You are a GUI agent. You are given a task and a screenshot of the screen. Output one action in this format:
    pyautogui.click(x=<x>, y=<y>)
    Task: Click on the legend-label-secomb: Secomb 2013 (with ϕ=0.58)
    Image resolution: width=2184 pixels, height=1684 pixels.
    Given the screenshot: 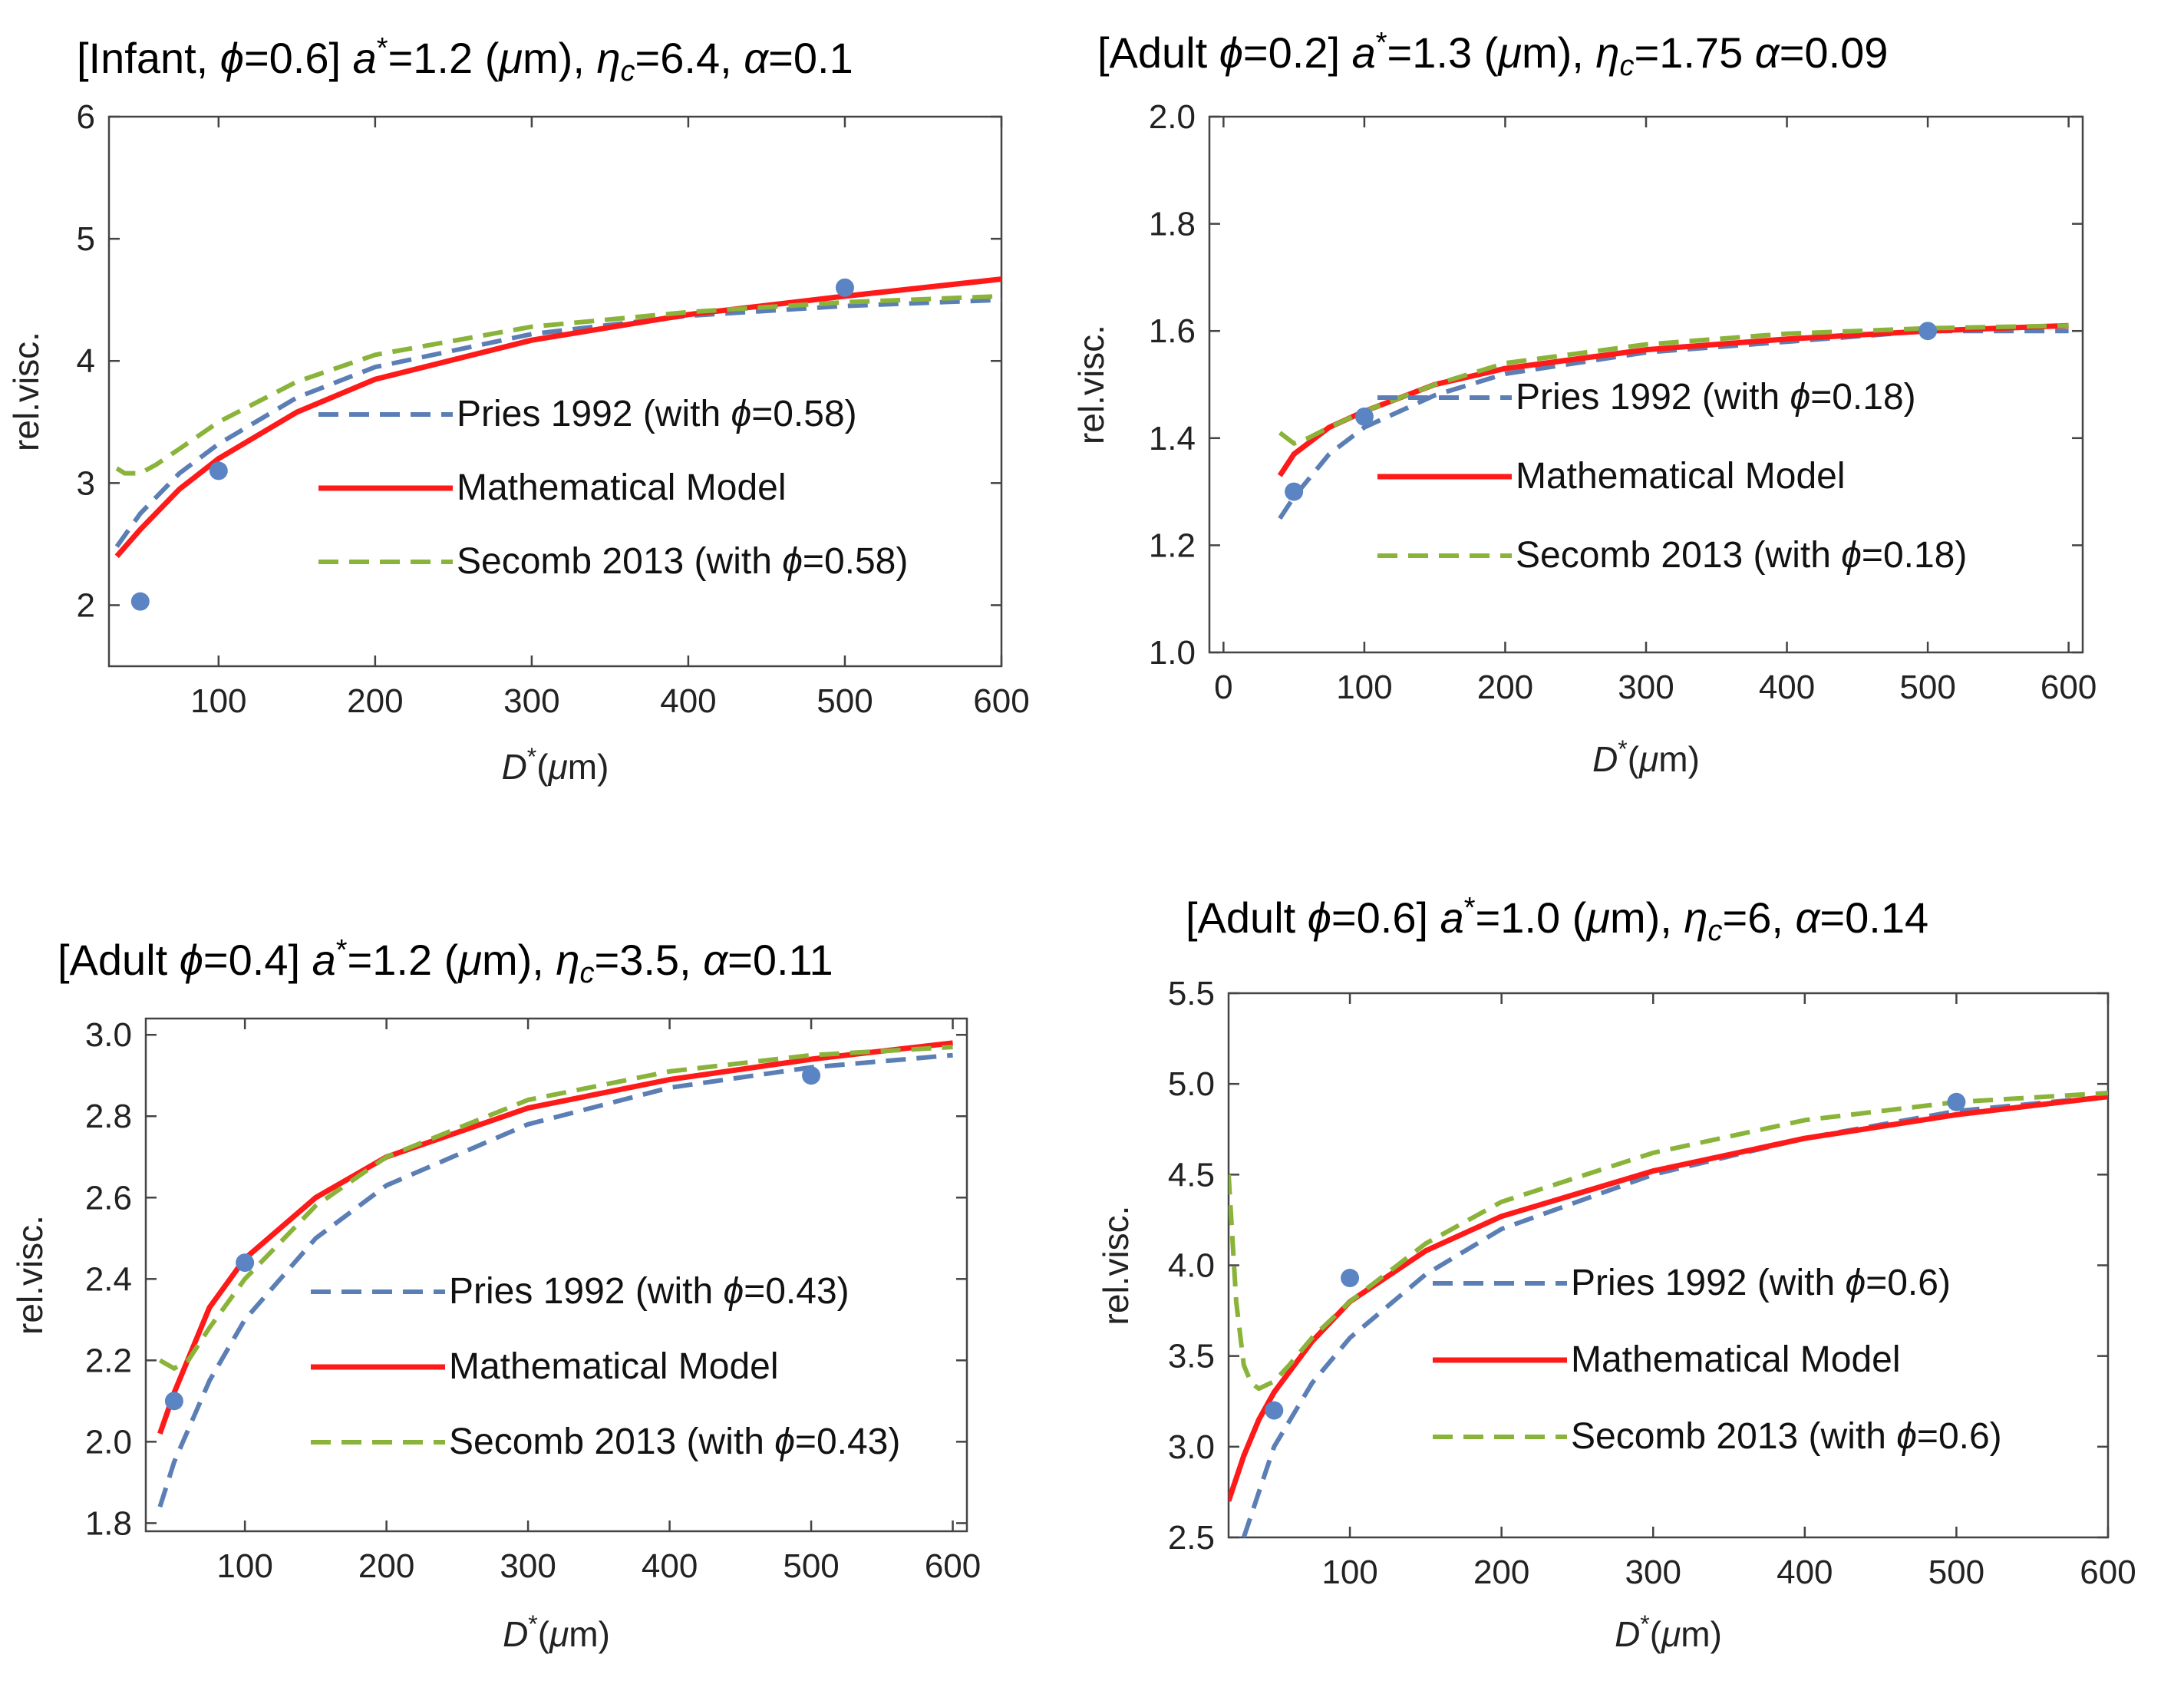 What is the action you would take?
    pyautogui.click(x=682, y=561)
    